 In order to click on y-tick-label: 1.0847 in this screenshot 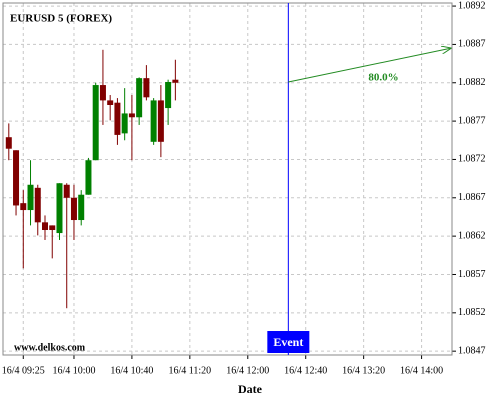, I will do `click(472, 350)`.